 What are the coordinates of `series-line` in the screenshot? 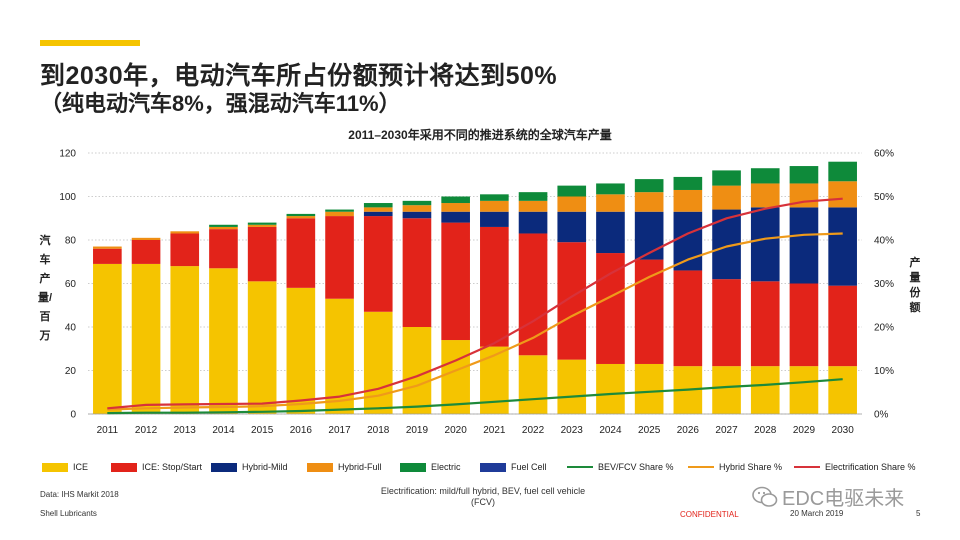 It's located at (475, 396).